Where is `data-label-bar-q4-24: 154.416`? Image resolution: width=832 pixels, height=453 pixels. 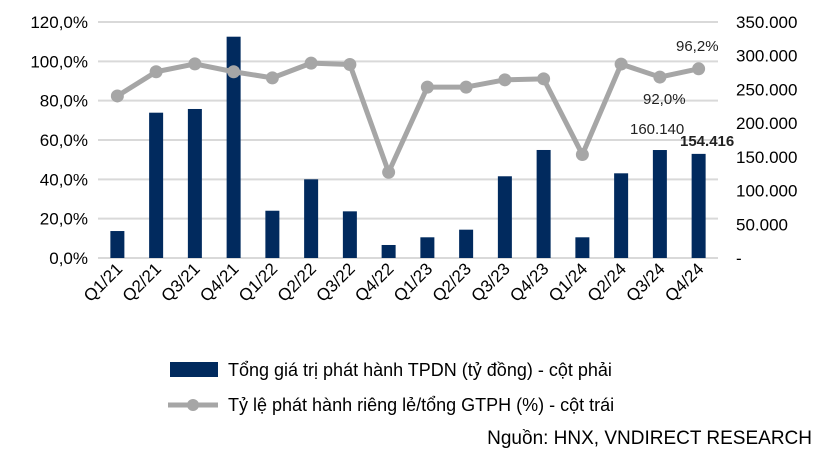
data-label-bar-q4-24: 154.416 is located at coordinates (707, 141).